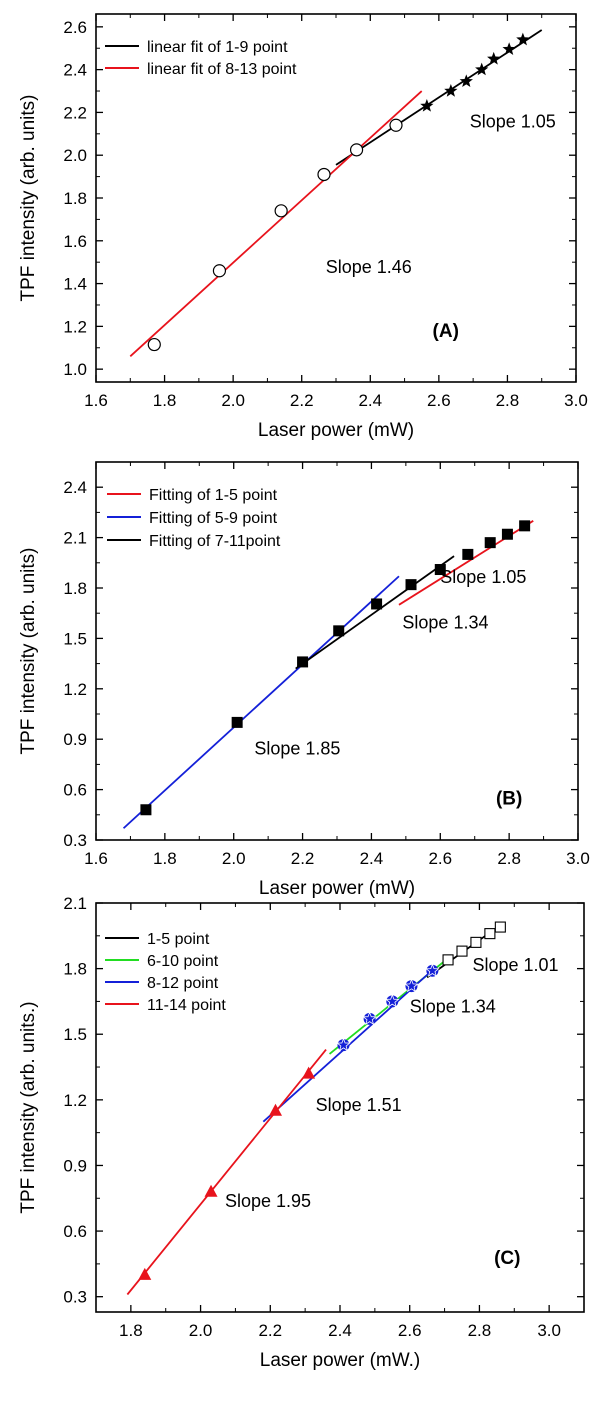  I want to click on panel-label: (B), so click(509, 799).